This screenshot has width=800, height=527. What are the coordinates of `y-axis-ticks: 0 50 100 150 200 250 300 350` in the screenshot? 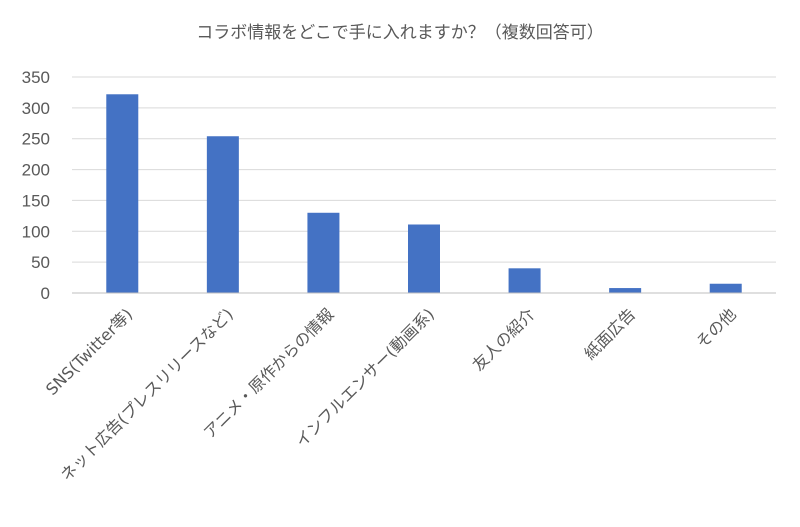 It's located at (36, 185).